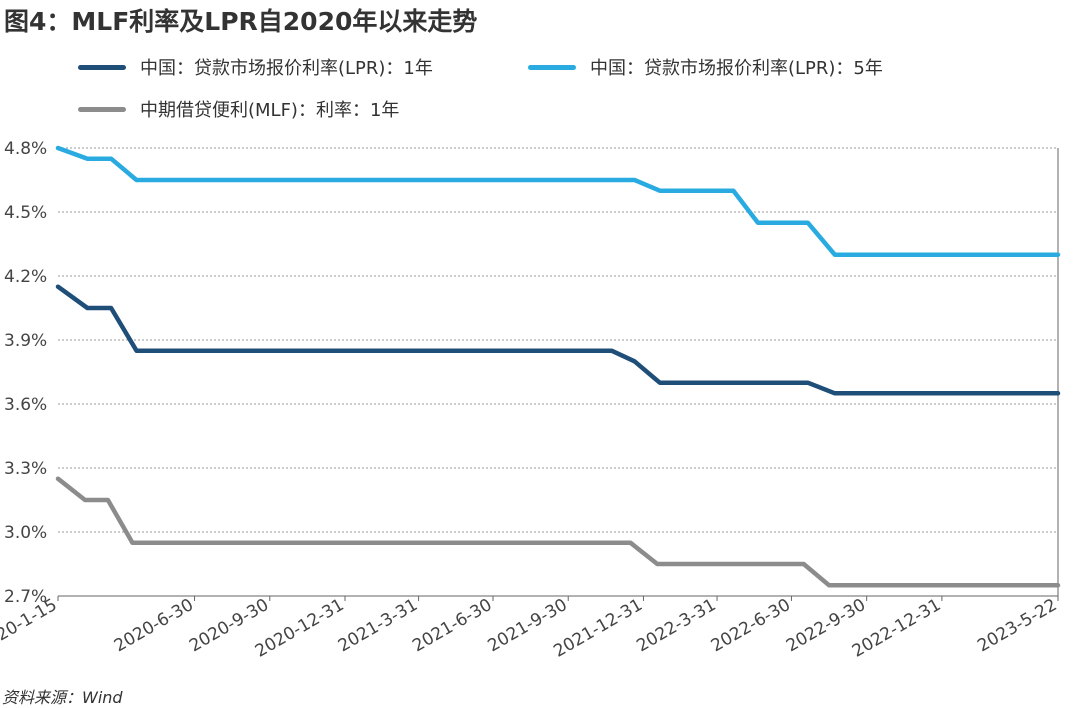 The height and width of the screenshot is (708, 1080). What do you see at coordinates (25, 341) in the screenshot?
I see `y-tick-label: 3.9%` at bounding box center [25, 341].